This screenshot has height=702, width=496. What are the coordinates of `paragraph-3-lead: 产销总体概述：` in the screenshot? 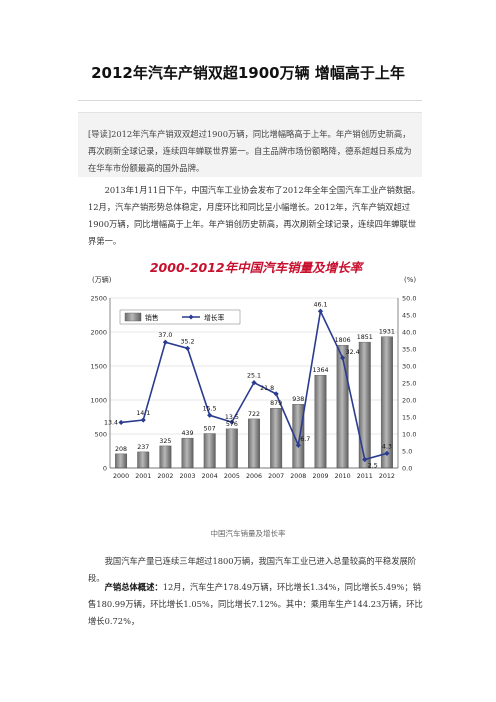 It's located at (133, 587).